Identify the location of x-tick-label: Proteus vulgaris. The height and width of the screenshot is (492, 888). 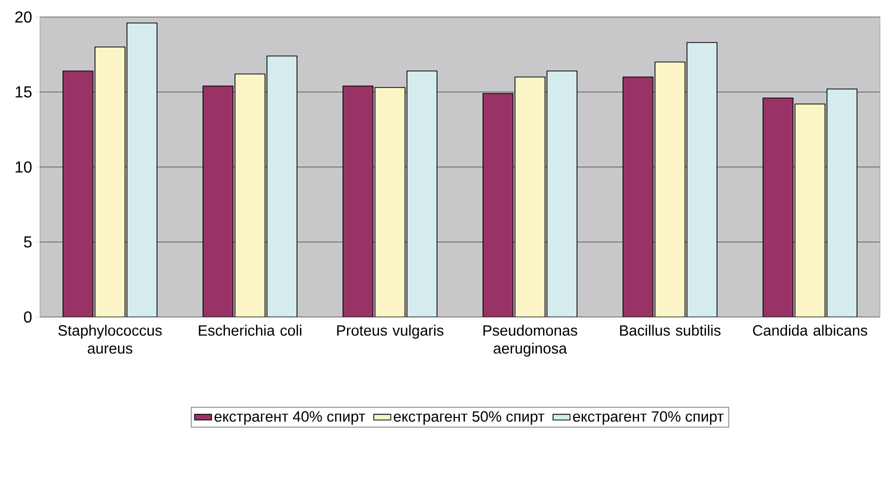
(390, 331).